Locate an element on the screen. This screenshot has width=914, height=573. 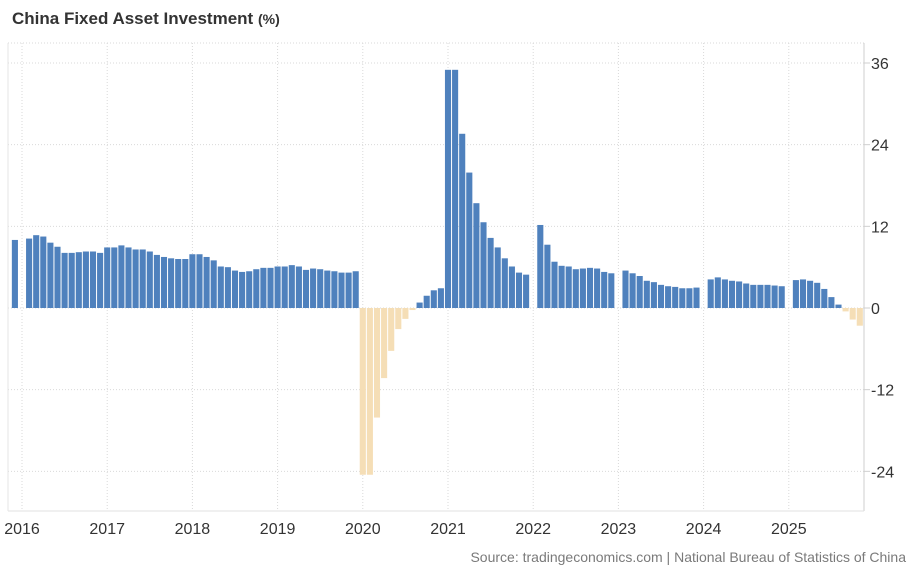
x-tick-label: 2023 is located at coordinates (619, 529).